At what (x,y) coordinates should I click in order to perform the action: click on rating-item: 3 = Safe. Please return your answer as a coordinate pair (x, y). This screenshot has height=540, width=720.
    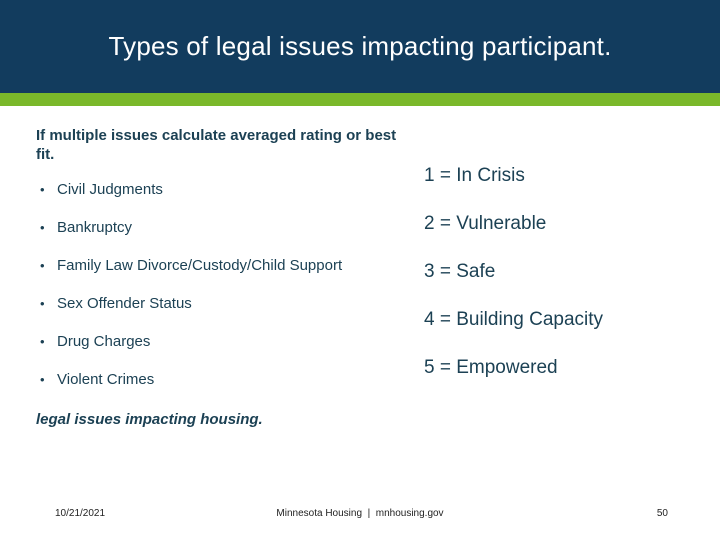
    Looking at the image, I should click on (460, 271).